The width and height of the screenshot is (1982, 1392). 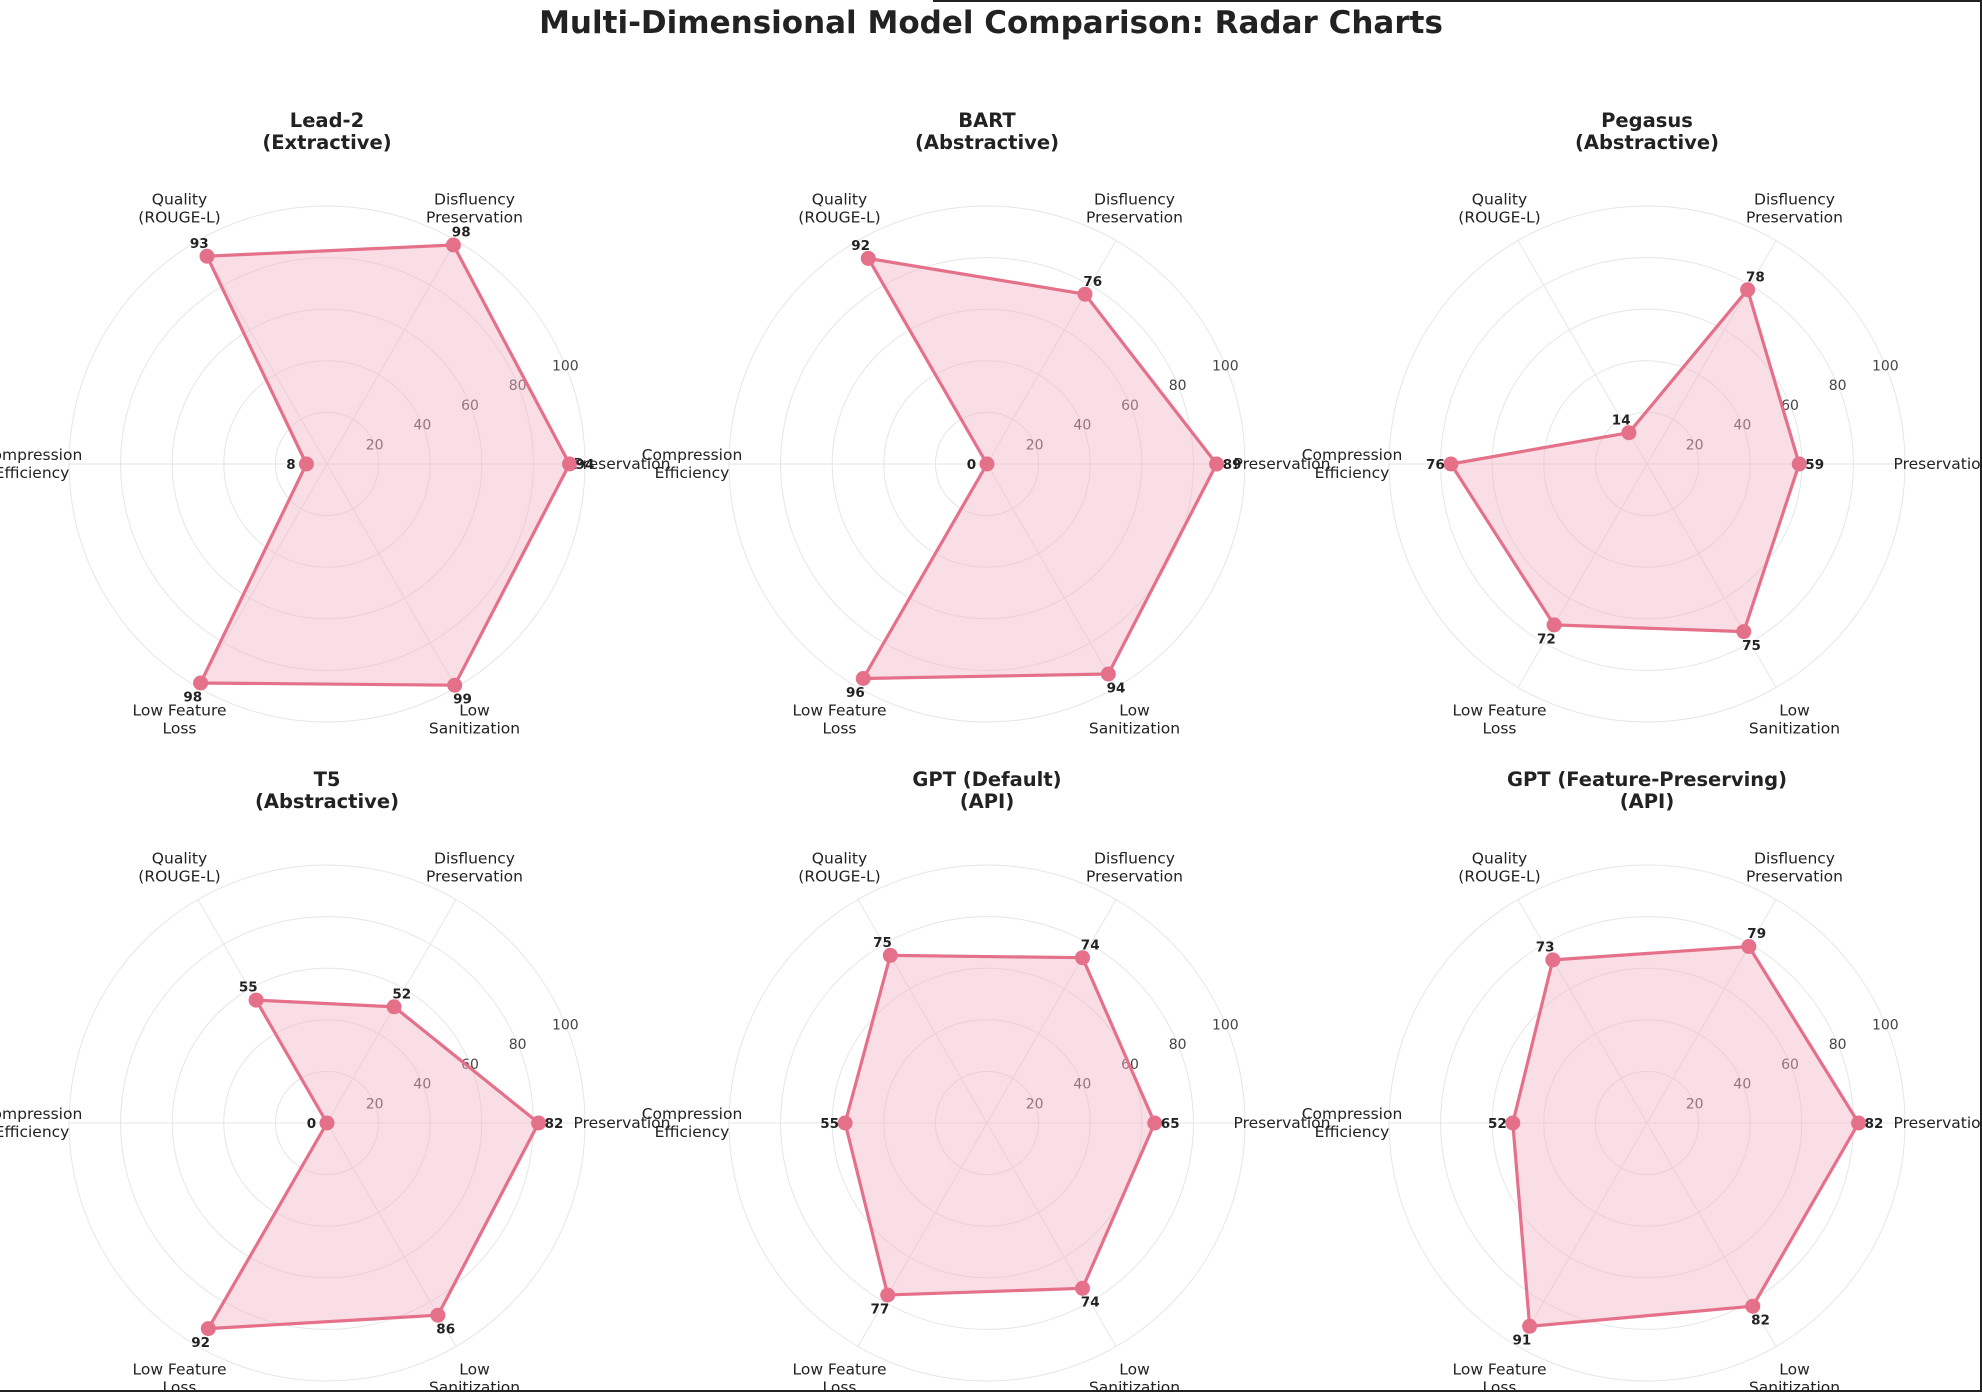 What do you see at coordinates (192, 697) in the screenshot?
I see `value-label: 98` at bounding box center [192, 697].